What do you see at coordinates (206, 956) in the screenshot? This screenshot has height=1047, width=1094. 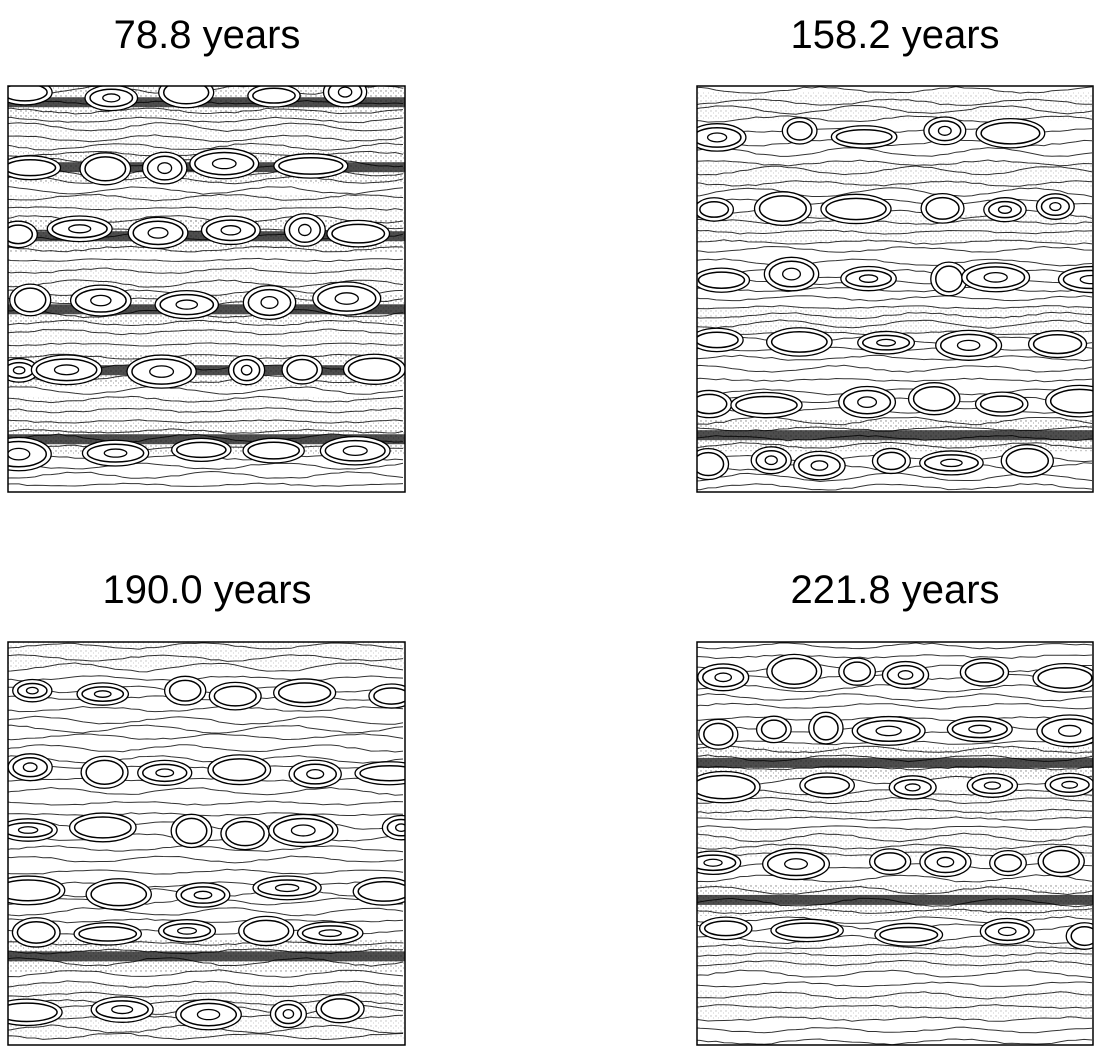 I see `dark-band` at bounding box center [206, 956].